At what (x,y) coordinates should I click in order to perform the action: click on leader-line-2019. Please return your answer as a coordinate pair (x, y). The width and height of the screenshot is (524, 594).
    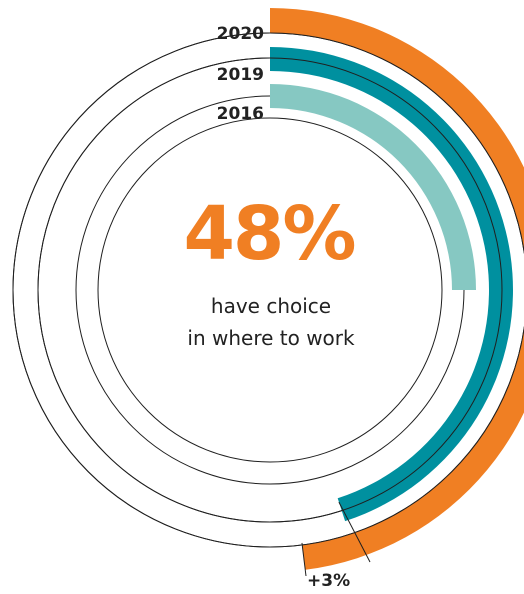
    Looking at the image, I should click on (354, 532).